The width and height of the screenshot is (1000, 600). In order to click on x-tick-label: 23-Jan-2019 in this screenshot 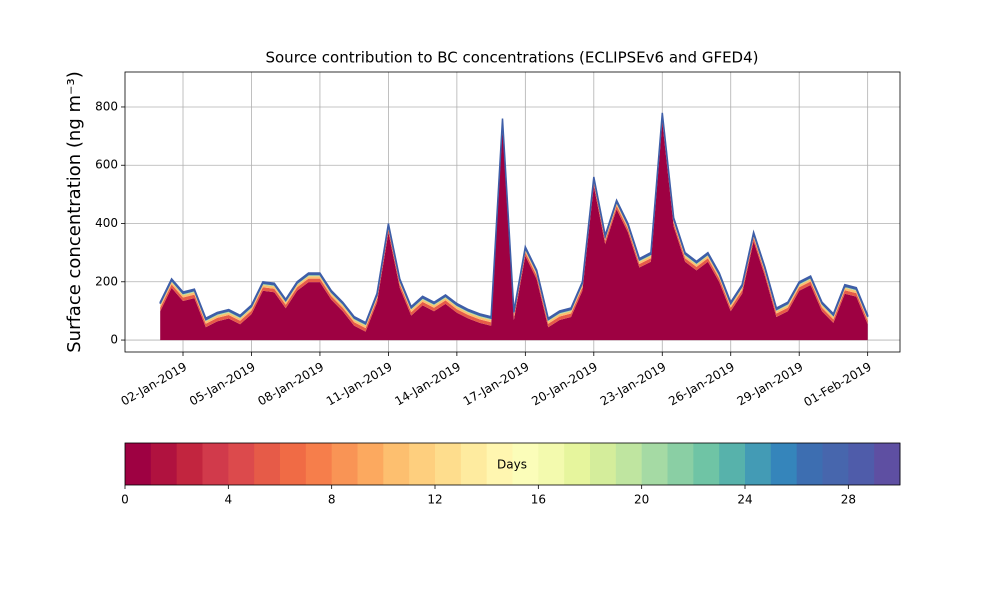, I will do `click(633, 384)`.